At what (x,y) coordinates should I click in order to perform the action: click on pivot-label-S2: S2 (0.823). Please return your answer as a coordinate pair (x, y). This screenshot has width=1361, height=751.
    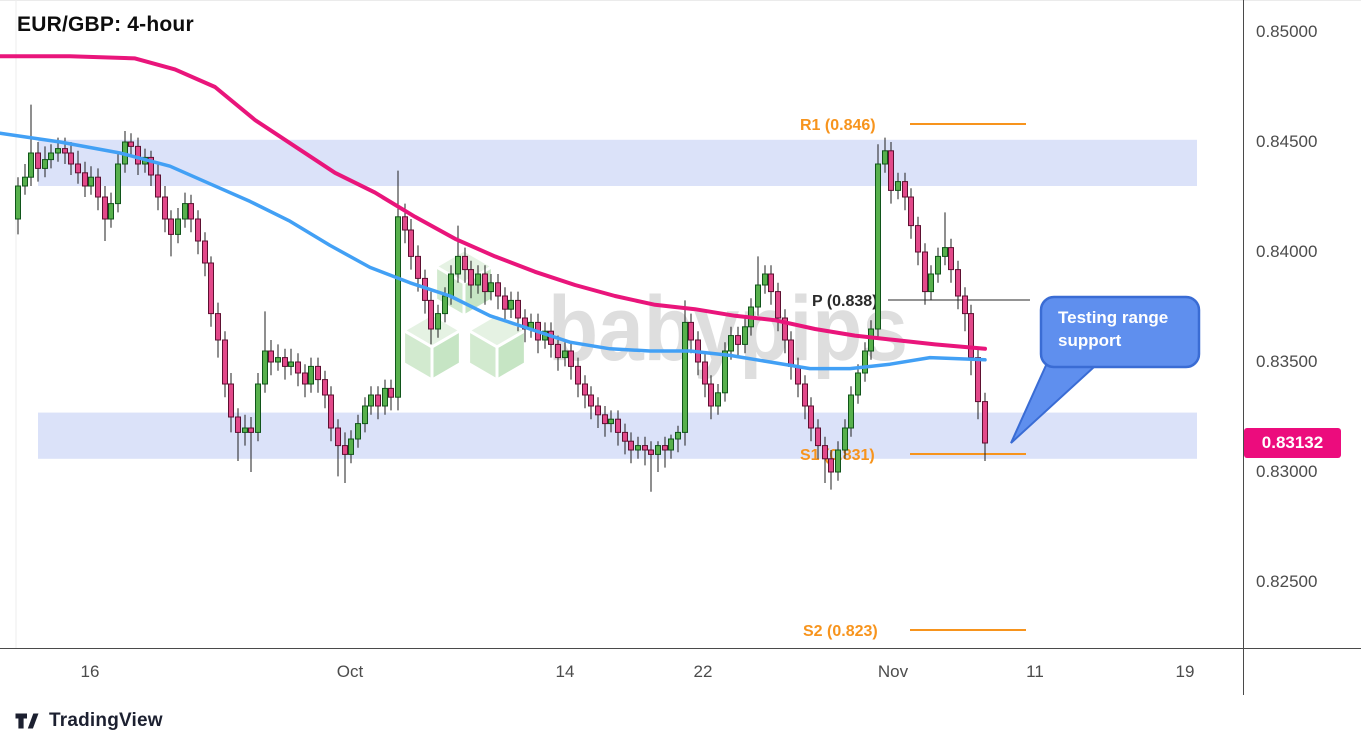
    Looking at the image, I should click on (840, 631).